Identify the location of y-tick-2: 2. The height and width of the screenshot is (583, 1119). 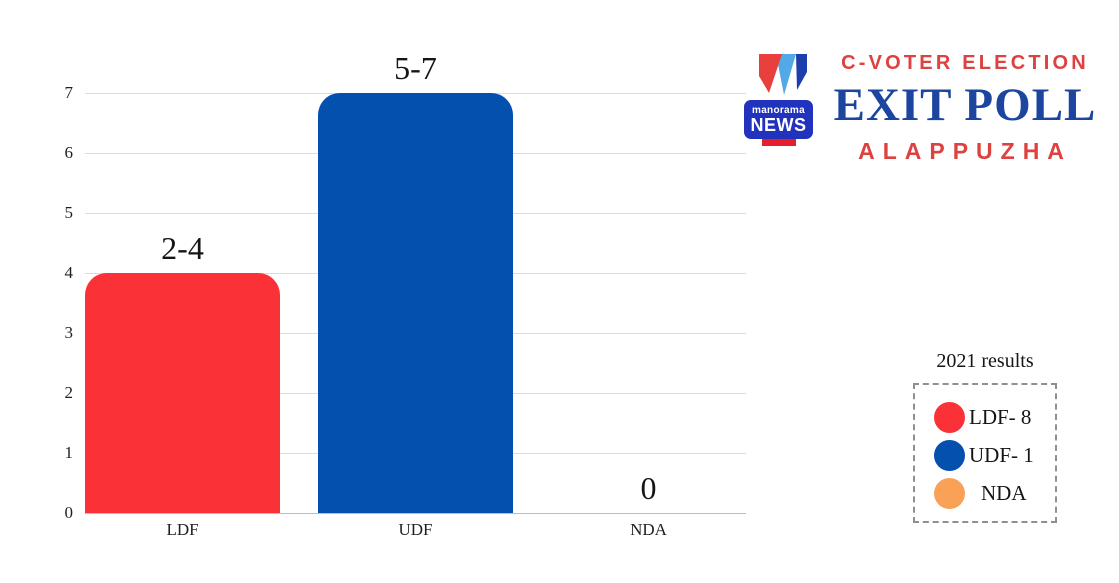
(69, 392).